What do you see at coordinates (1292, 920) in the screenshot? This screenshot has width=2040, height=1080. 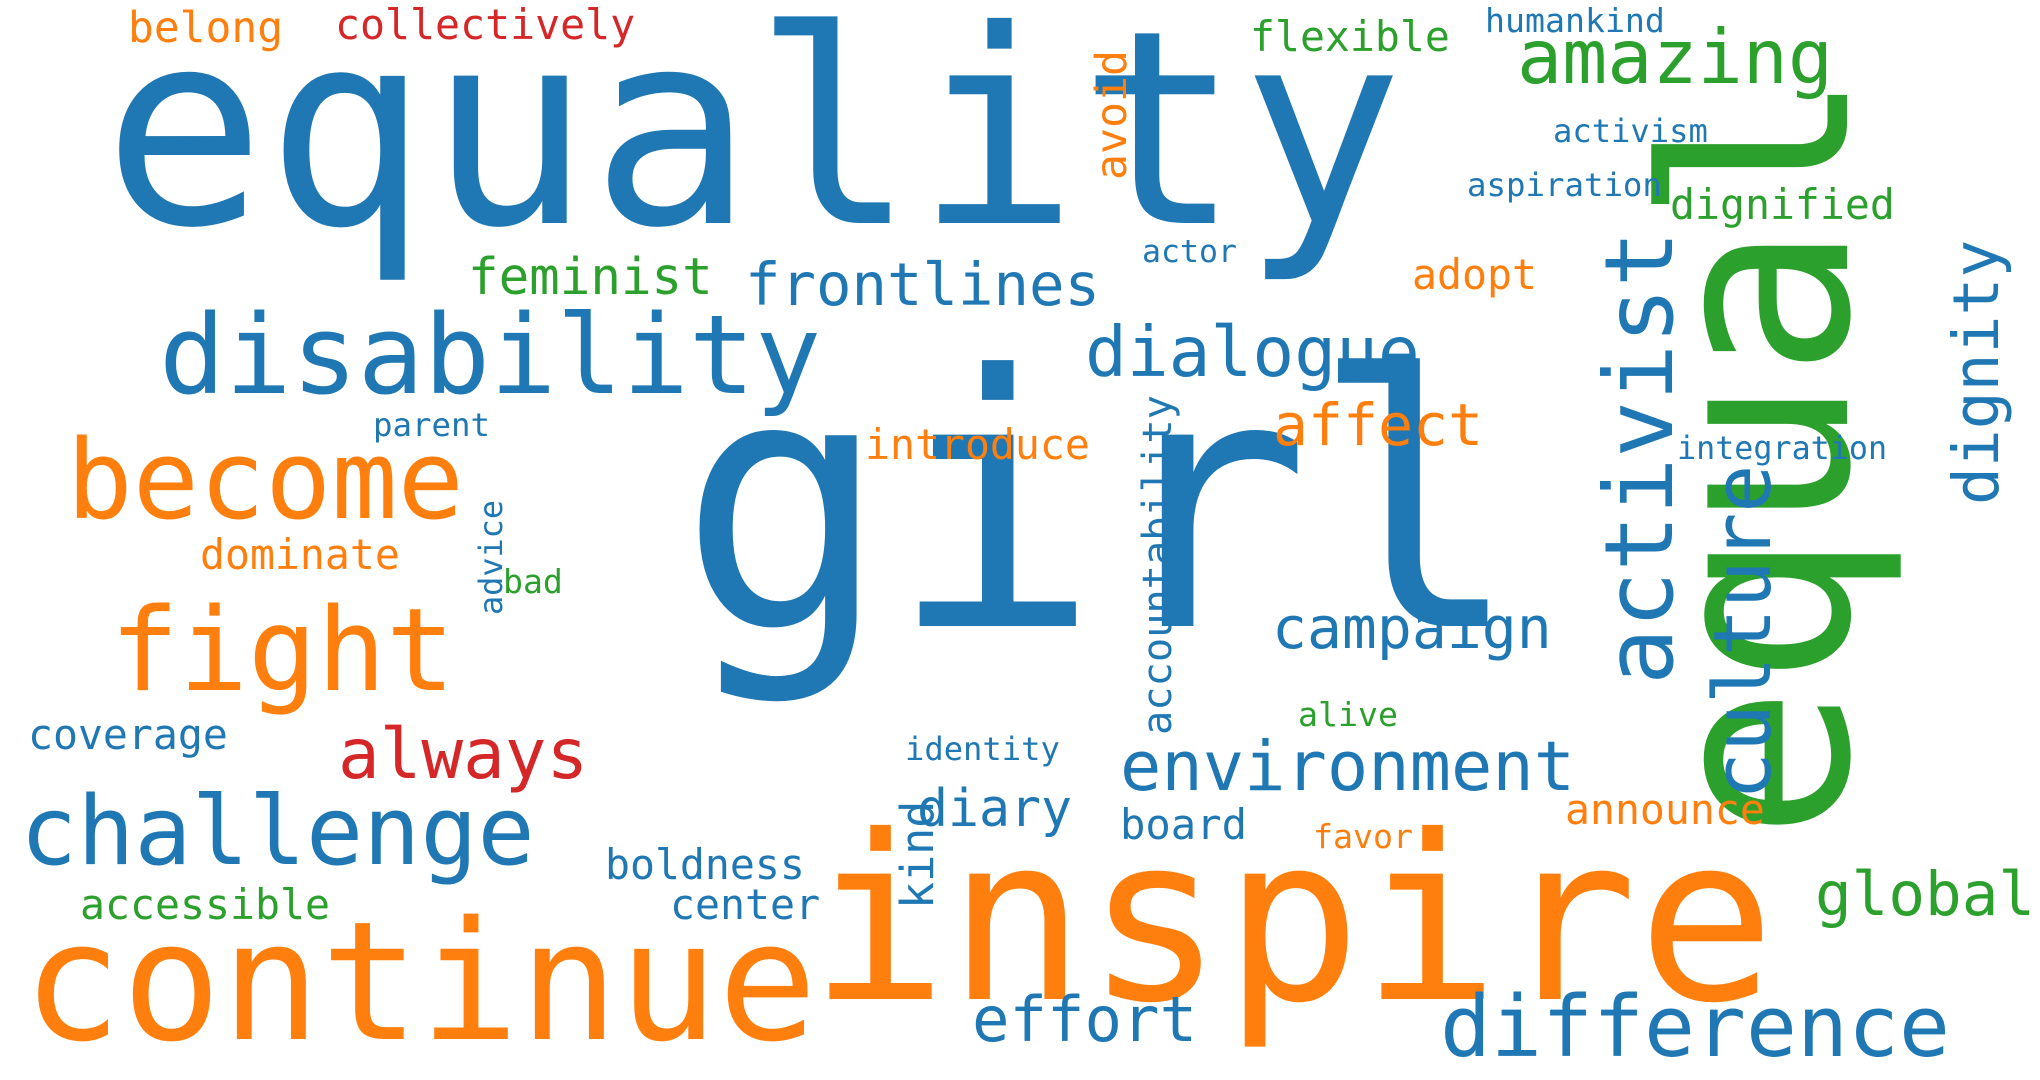 I see `word-inspire: inspire` at bounding box center [1292, 920].